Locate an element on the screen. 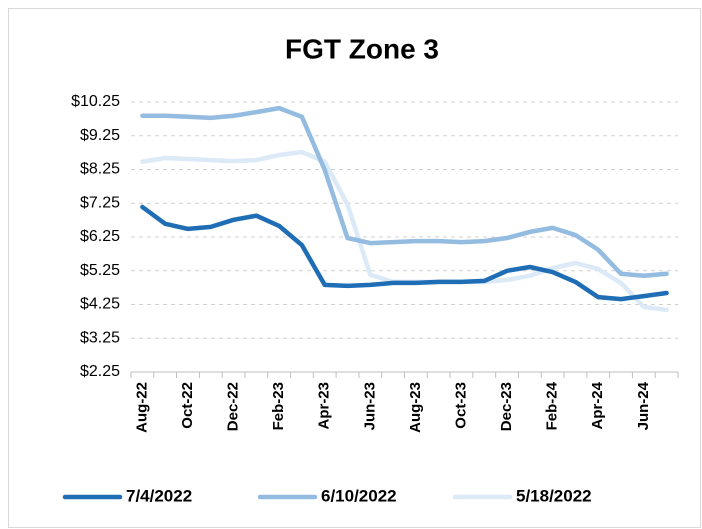 Image resolution: width=702 pixels, height=529 pixels. x-tick-label: Apr-23 is located at coordinates (324, 406).